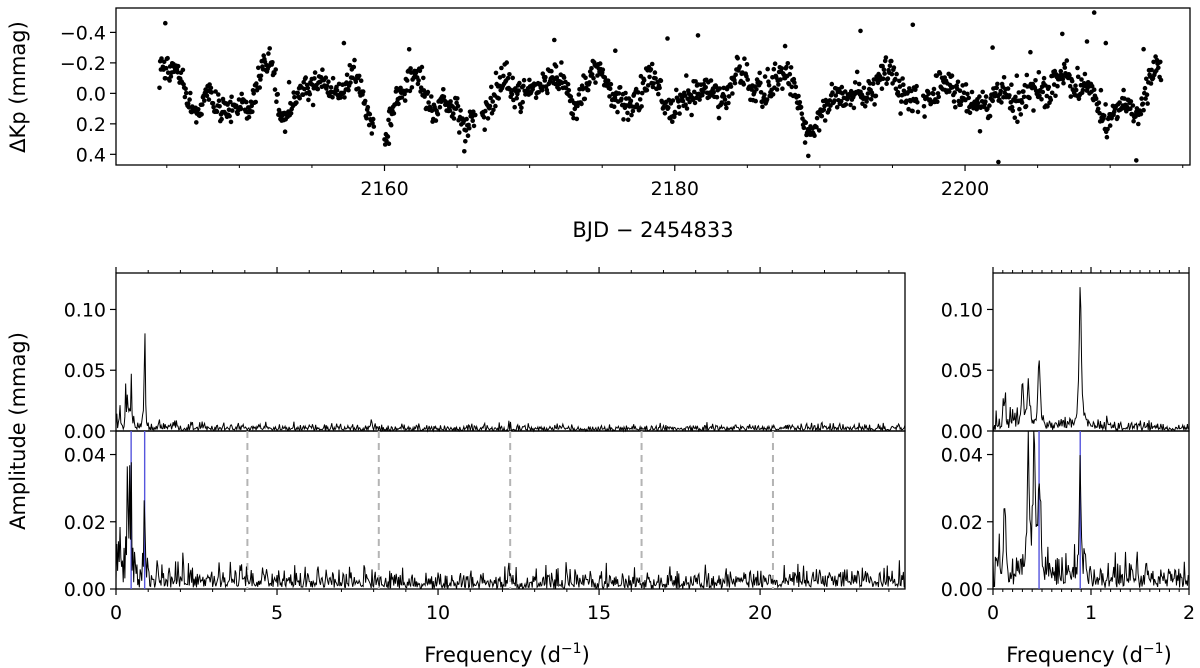  Describe the element at coordinates (85, 523) in the screenshot. I see `amp-bottom-y-tick-label: 0.02` at that location.